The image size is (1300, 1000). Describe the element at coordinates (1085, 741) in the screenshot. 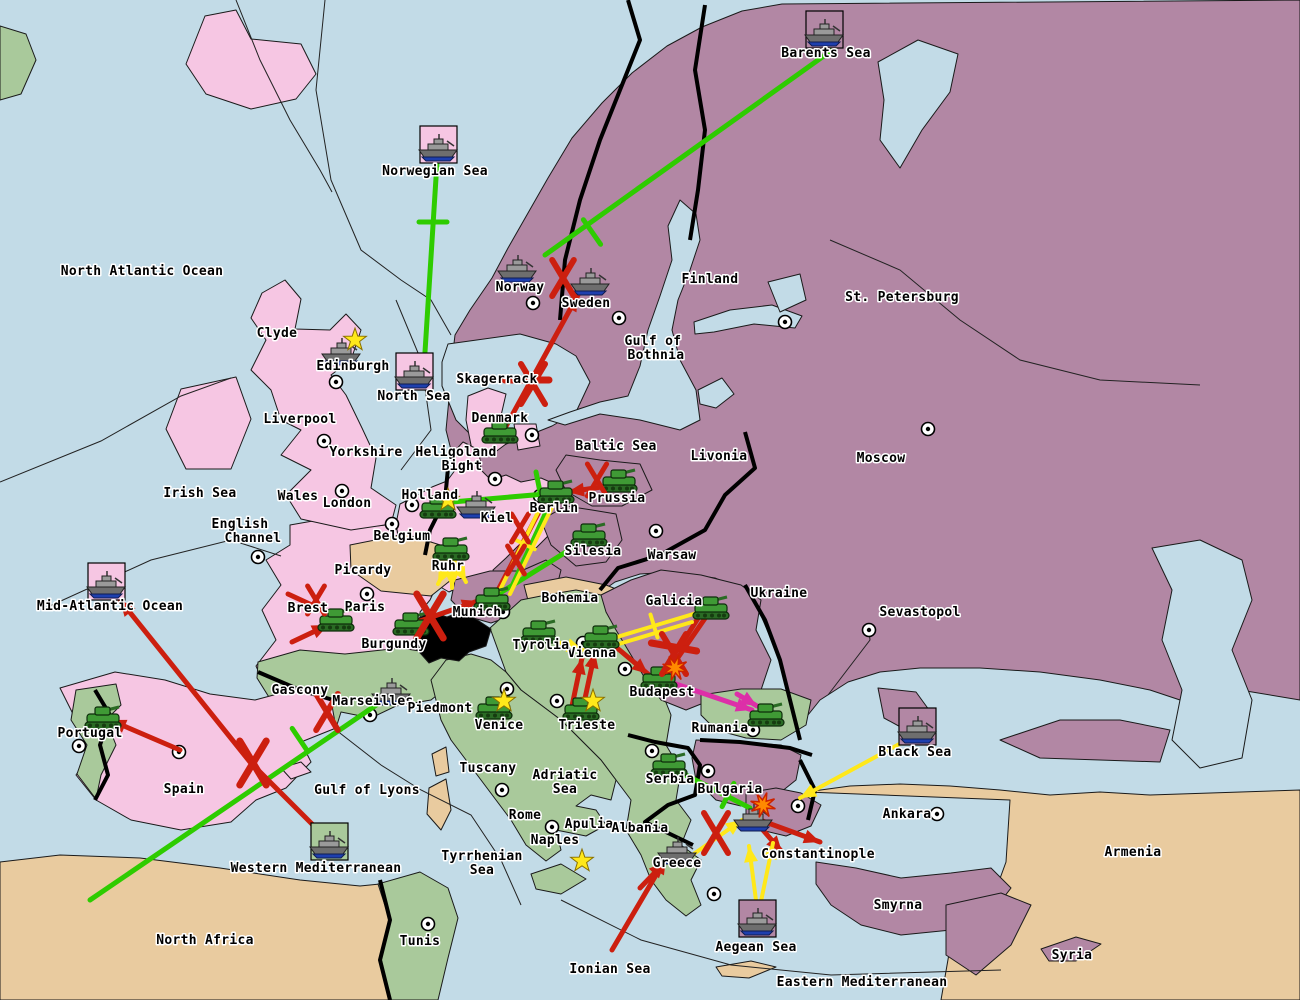

I see `region-caucasus` at that location.